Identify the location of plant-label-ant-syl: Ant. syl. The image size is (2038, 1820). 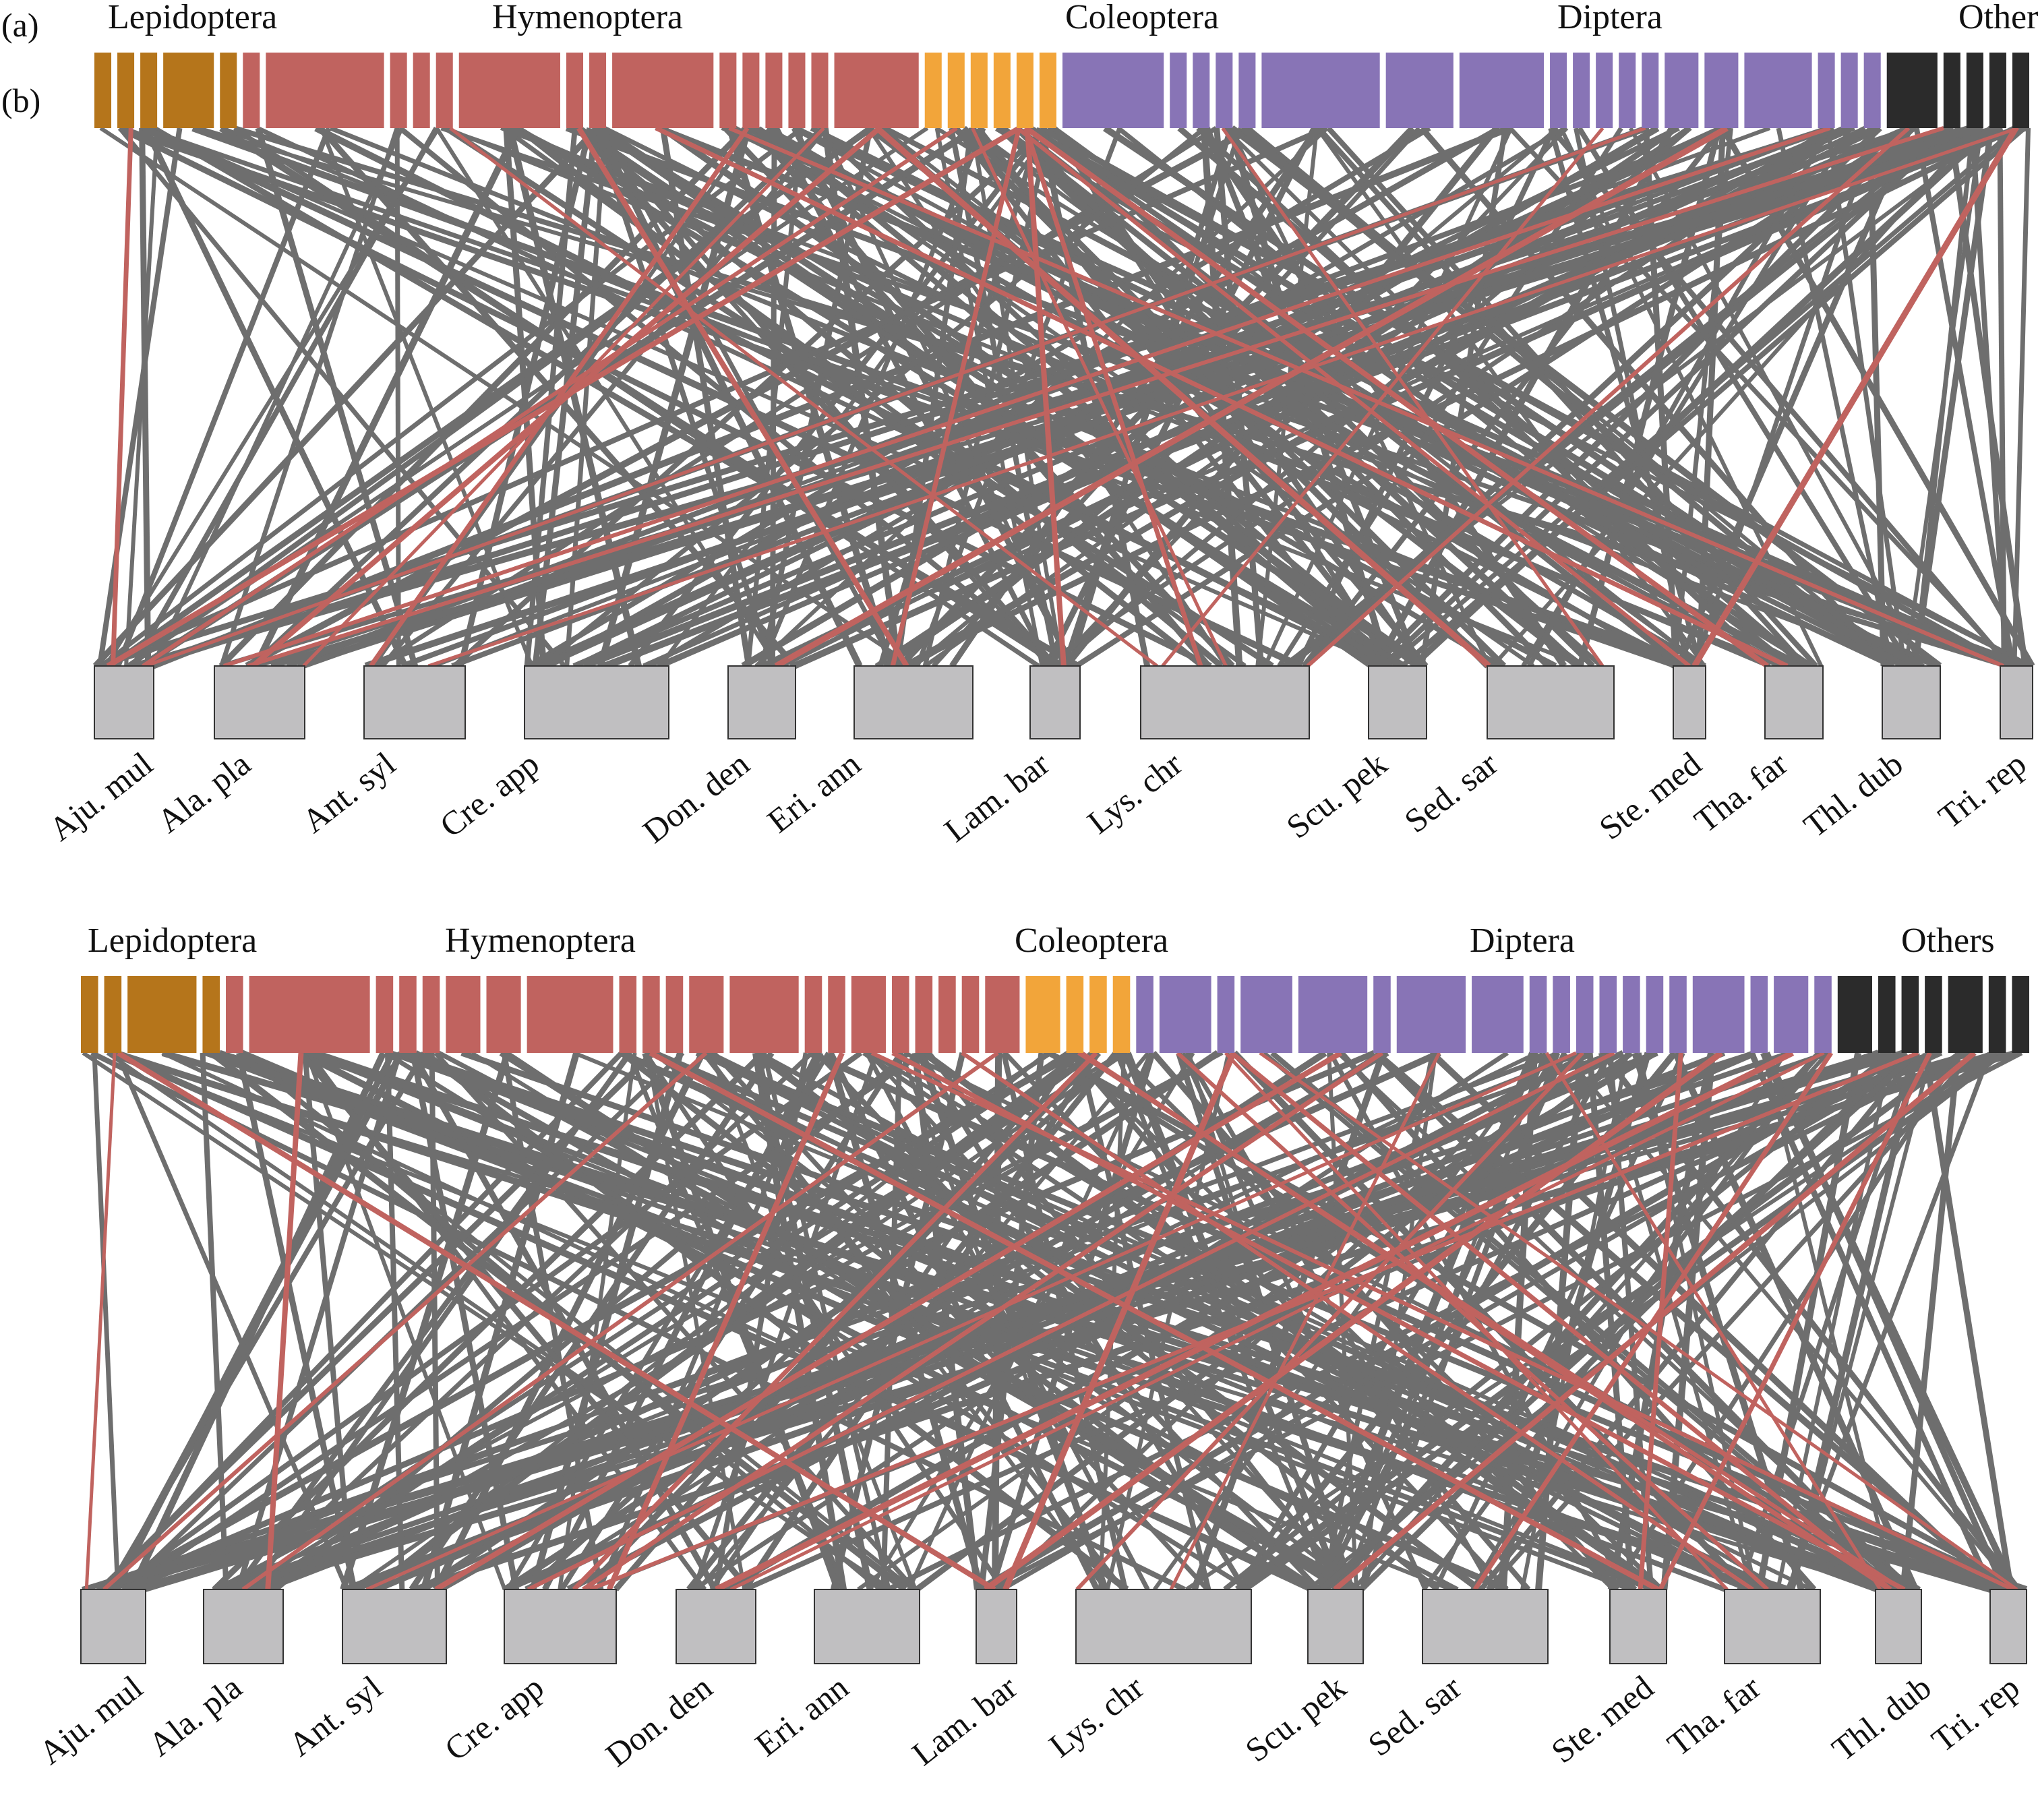
(348, 793).